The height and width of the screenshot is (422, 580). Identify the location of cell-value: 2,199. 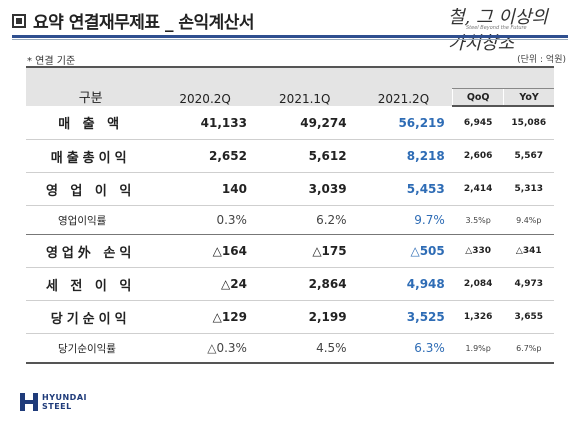
(304, 317).